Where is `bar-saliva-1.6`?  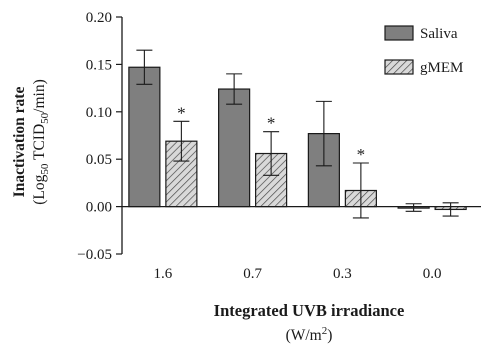 bar-saliva-1.6 is located at coordinates (144, 137).